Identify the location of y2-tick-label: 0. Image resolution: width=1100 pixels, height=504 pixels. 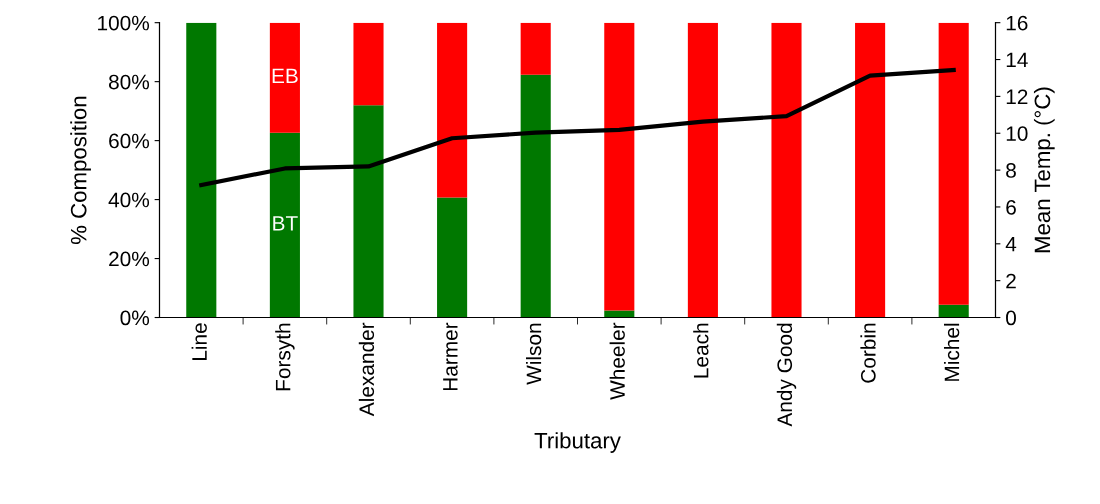
(1011, 318).